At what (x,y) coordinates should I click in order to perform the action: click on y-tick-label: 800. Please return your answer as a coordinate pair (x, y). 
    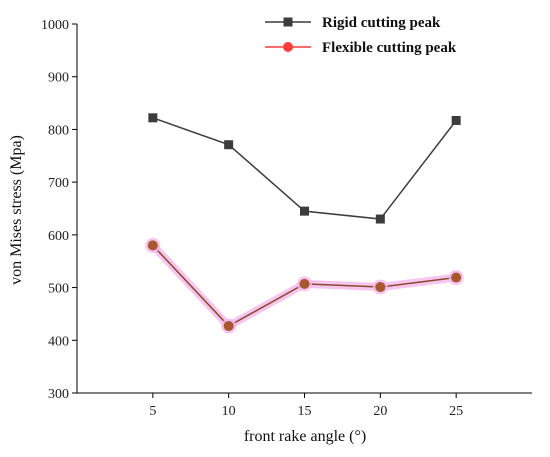
    Looking at the image, I should click on (58, 130).